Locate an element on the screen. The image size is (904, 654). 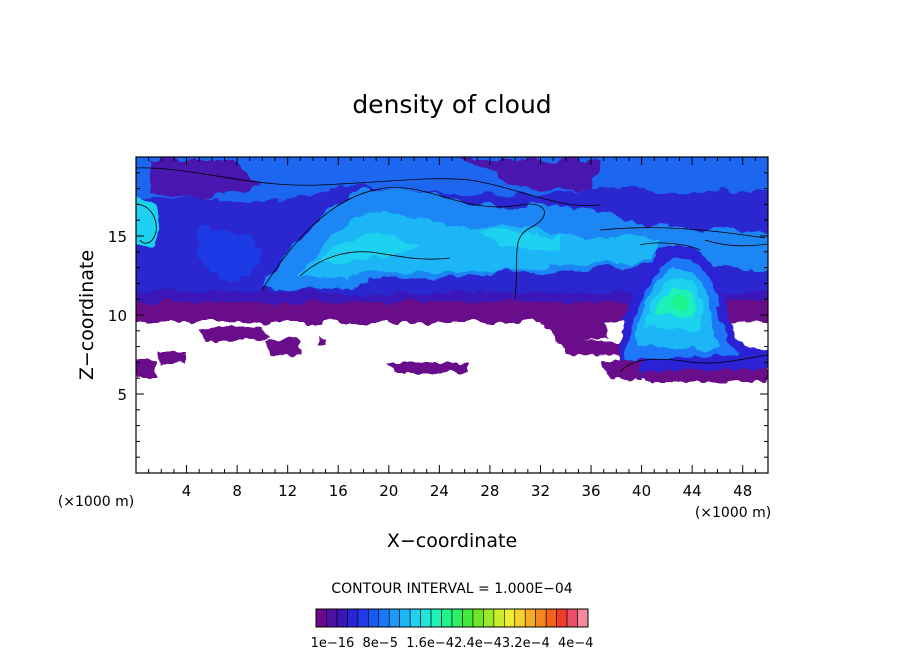
x-unit-label: (×1000 m) is located at coordinates (733, 513).